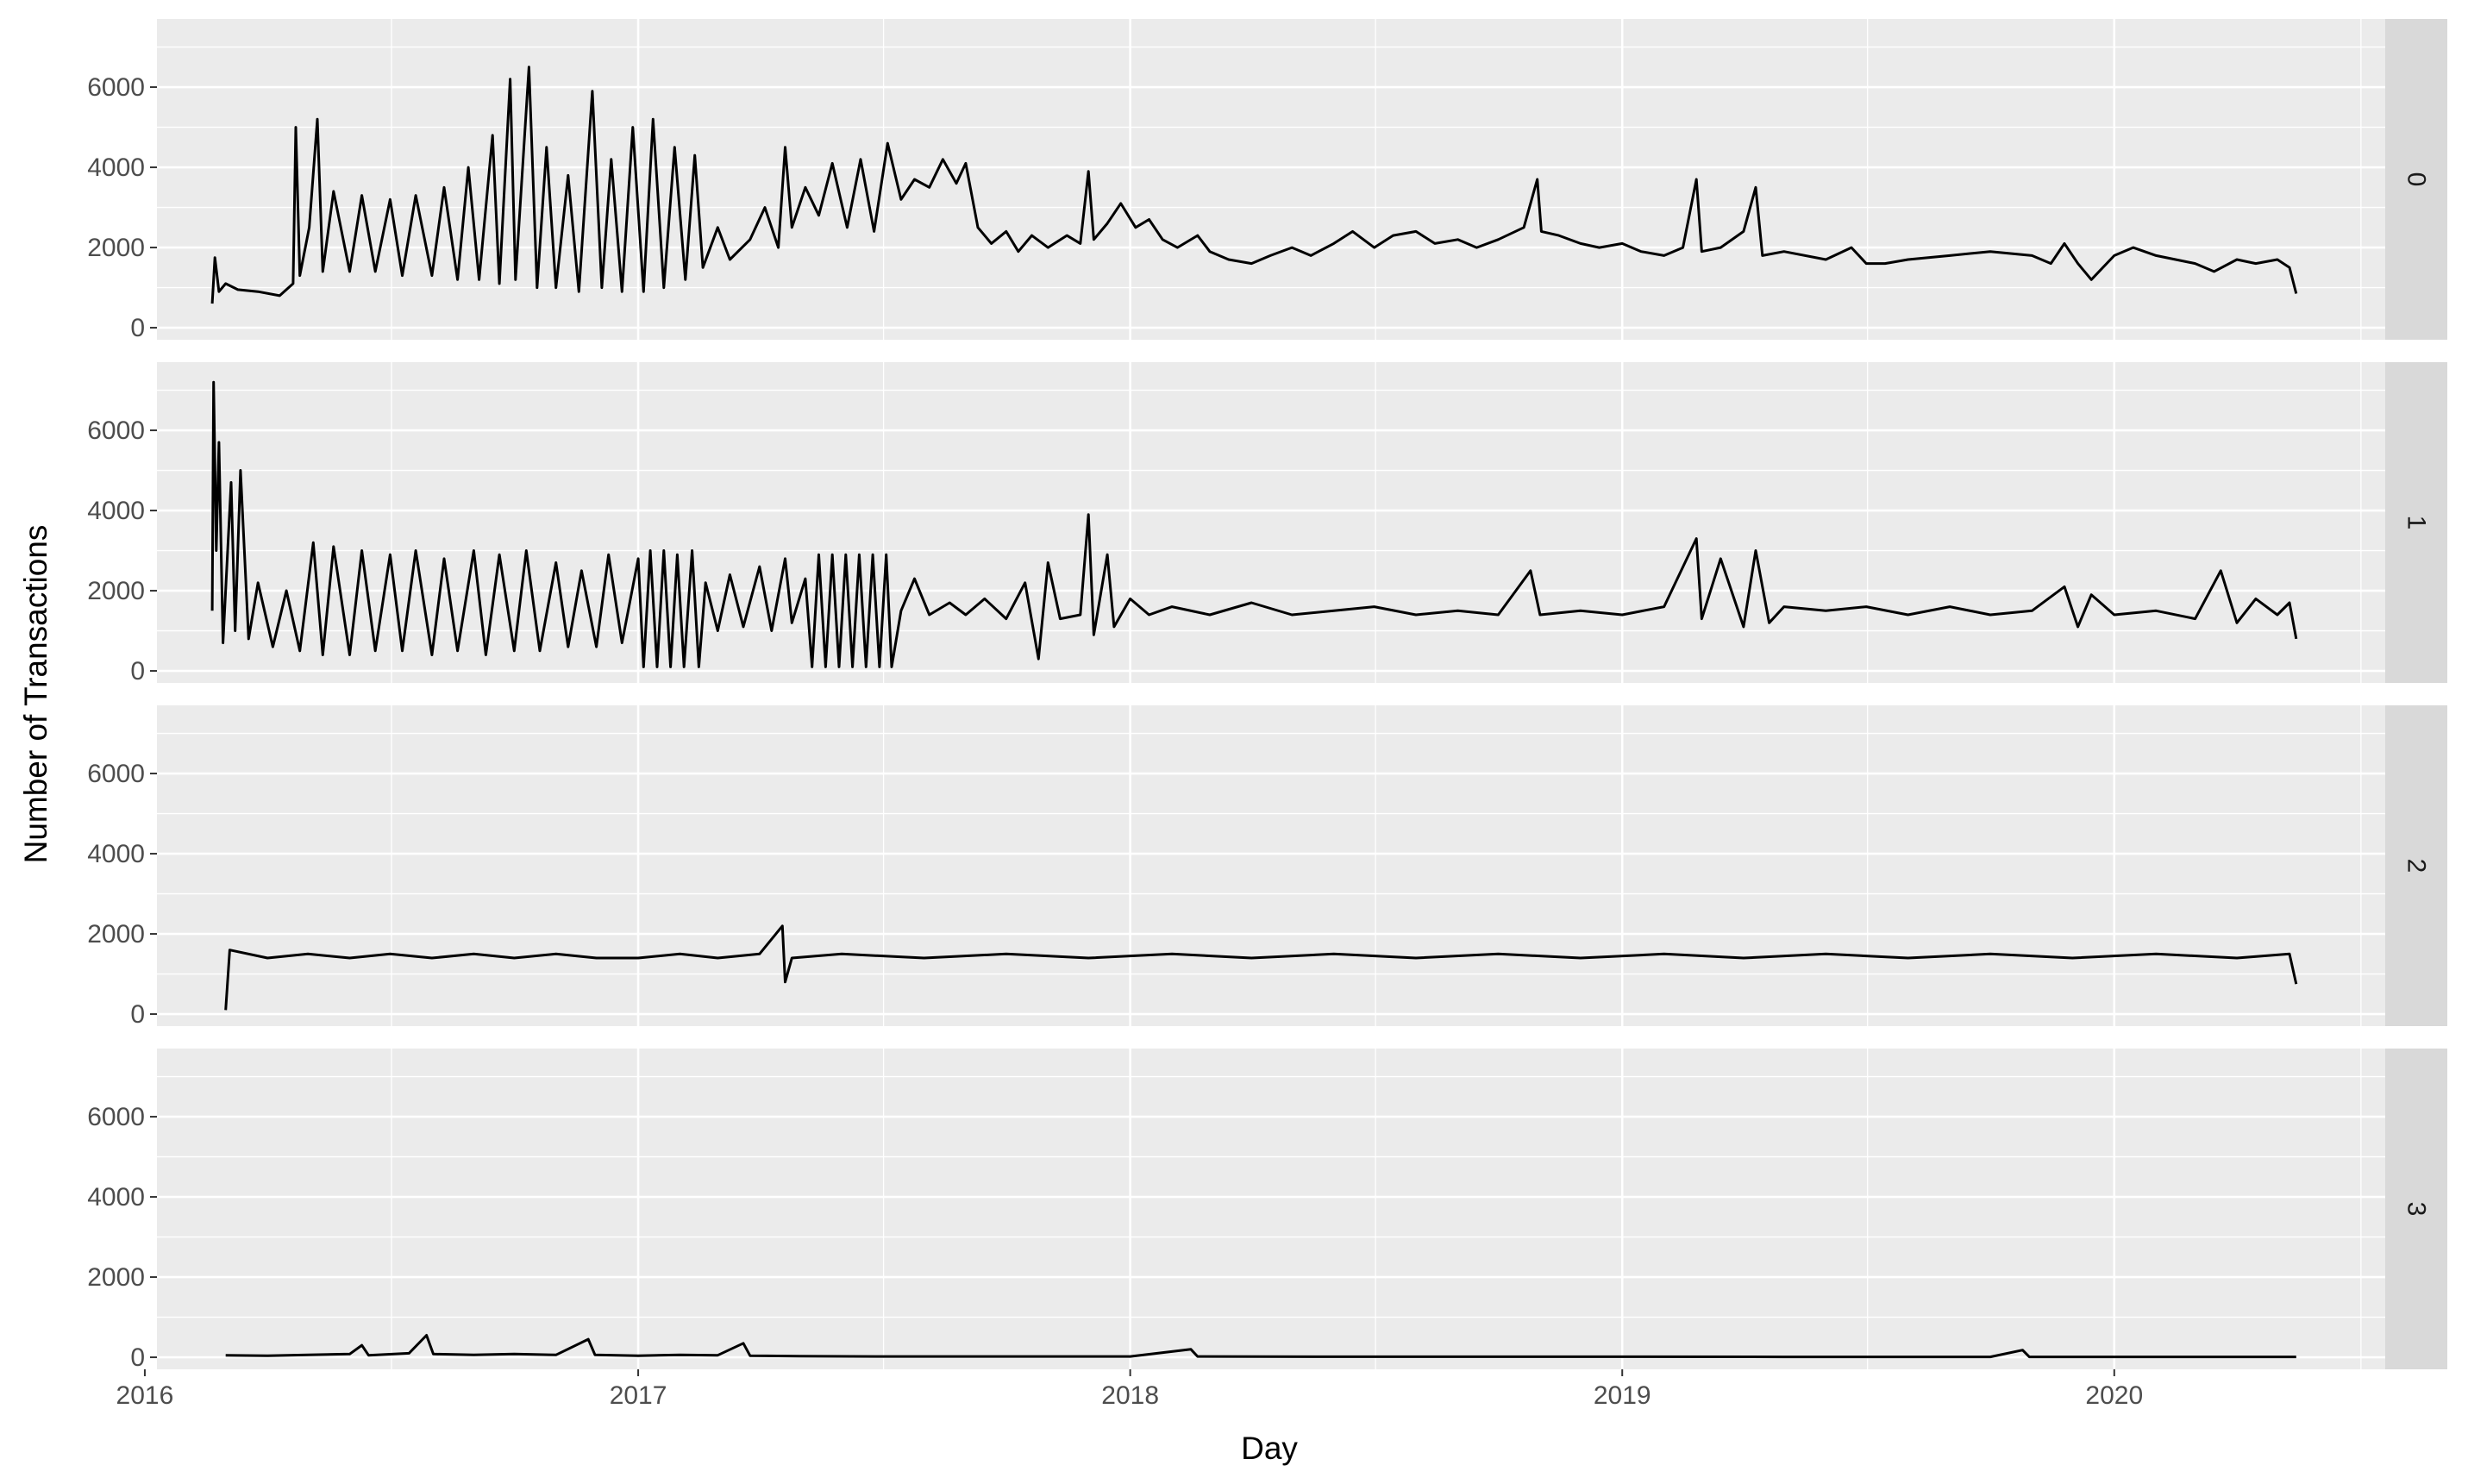  I want to click on x-tick-label: 2018, so click(1130, 1395).